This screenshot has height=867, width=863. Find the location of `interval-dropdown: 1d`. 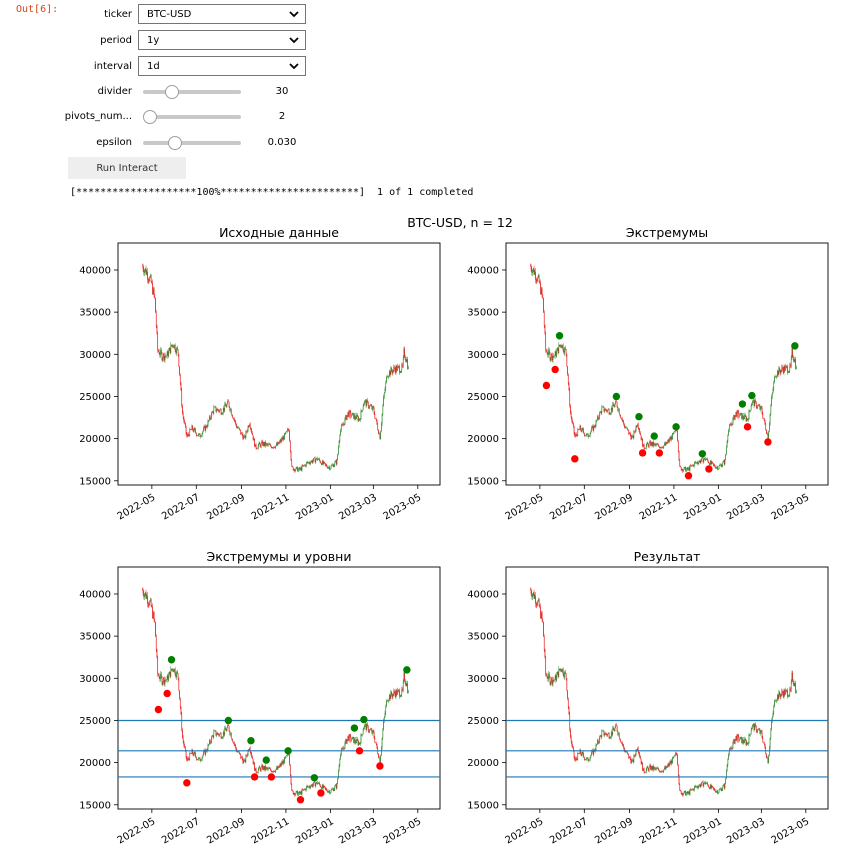

interval-dropdown: 1d is located at coordinates (222, 66).